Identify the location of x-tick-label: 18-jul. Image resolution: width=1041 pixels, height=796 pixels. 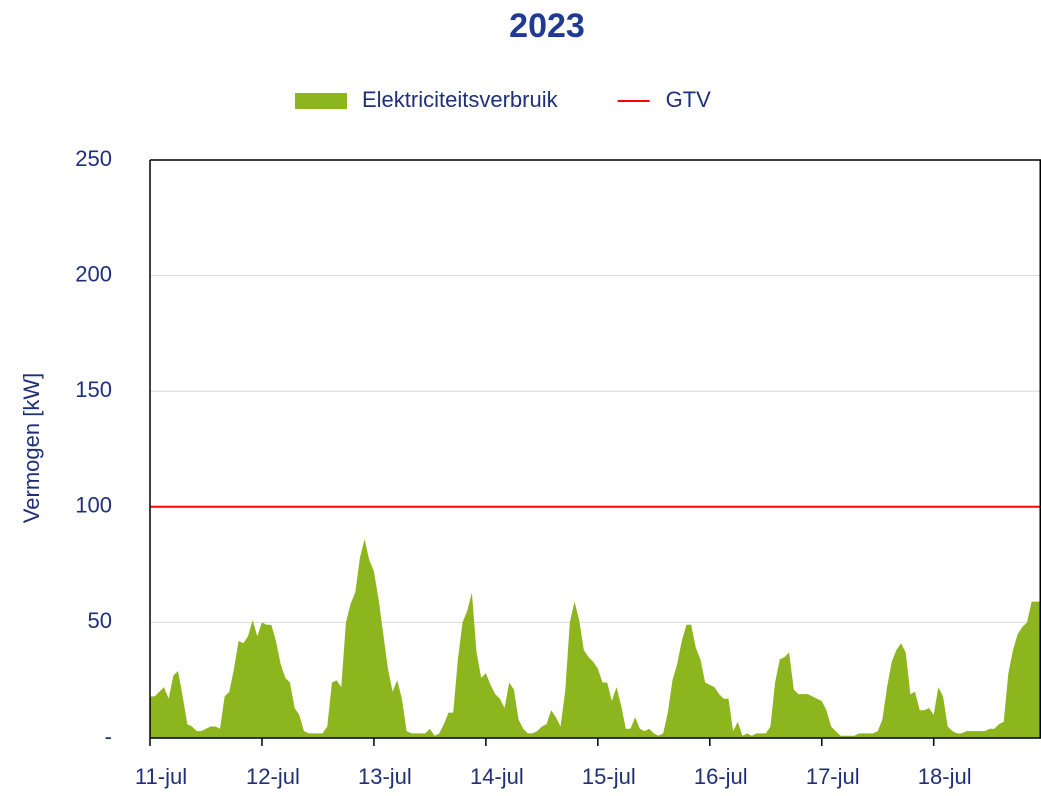
(945, 776).